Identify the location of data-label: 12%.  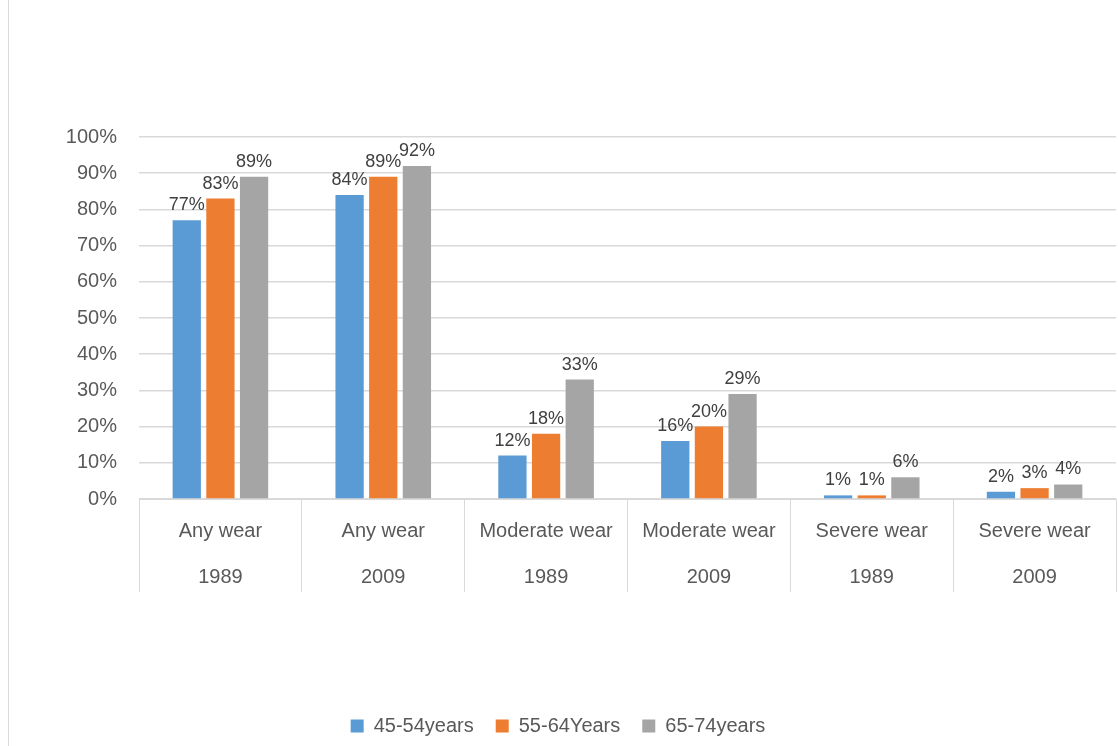
(512, 439).